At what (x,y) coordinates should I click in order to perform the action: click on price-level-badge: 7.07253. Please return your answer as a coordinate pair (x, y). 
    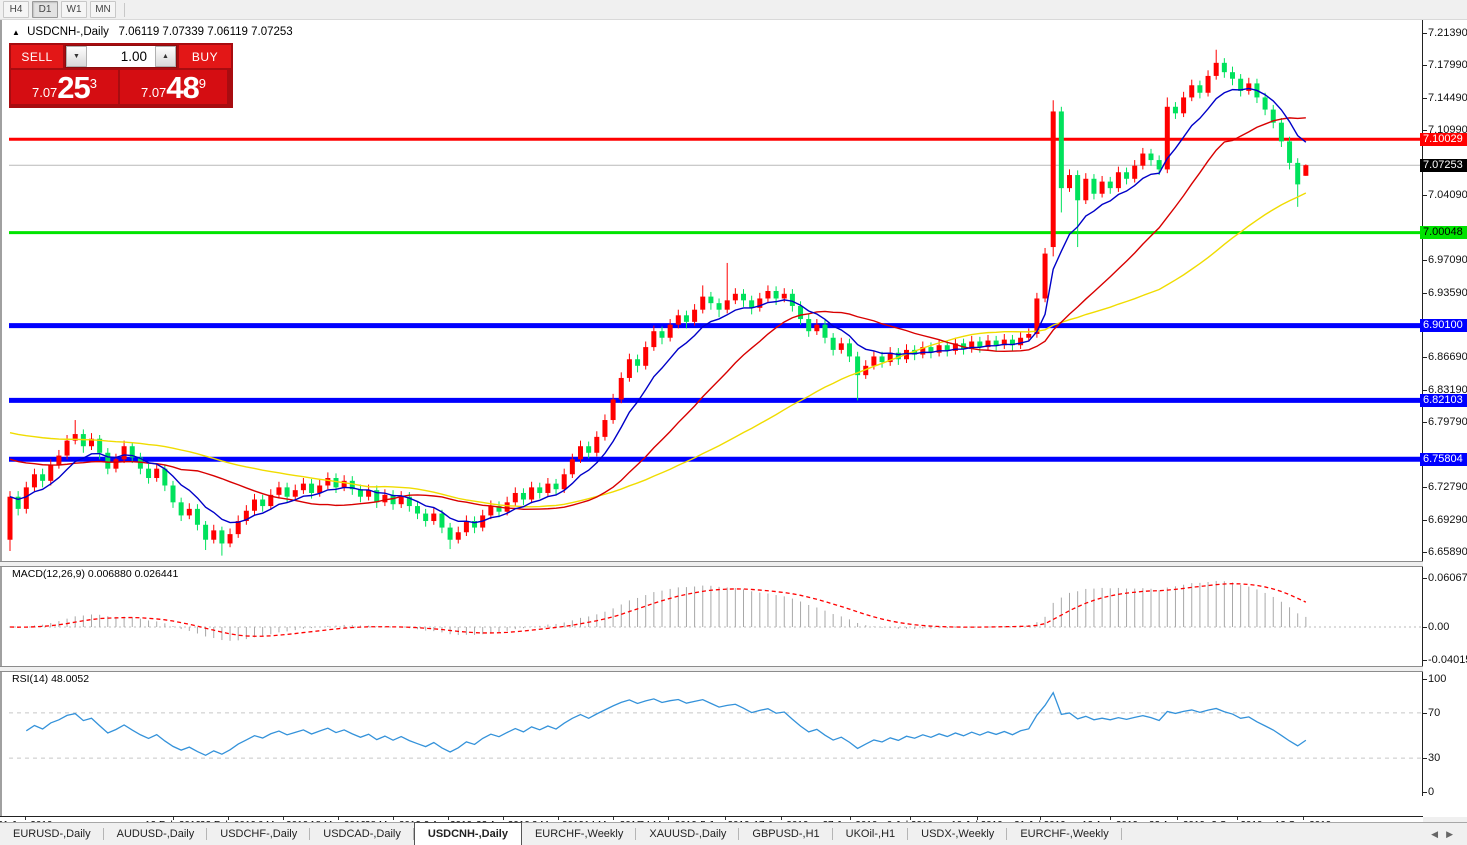
    Looking at the image, I should click on (1443, 165).